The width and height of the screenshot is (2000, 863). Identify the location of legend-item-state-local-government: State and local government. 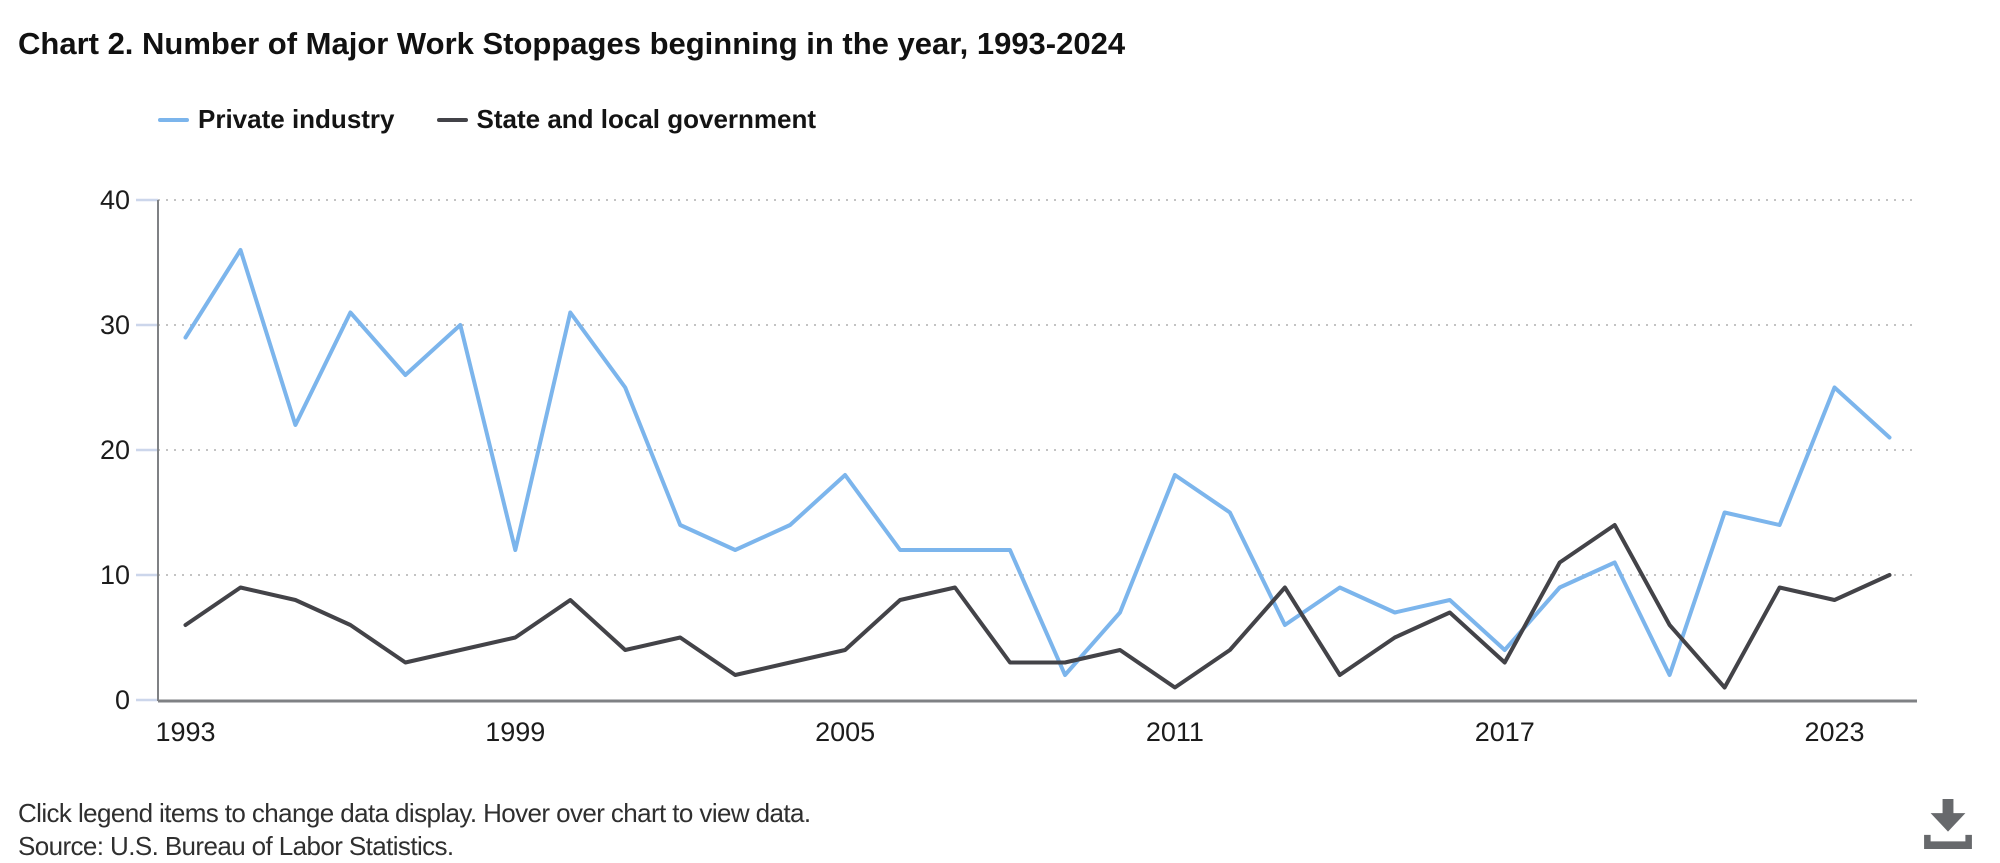
(626, 119).